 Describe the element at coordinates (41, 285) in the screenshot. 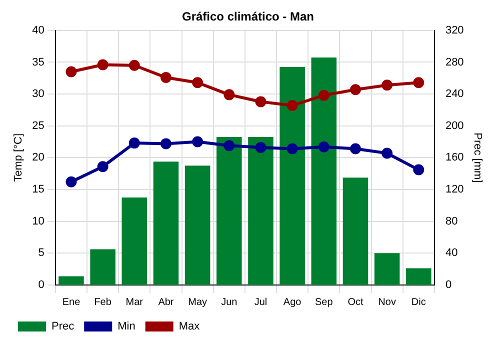

I see `y-tick-label: 0` at that location.